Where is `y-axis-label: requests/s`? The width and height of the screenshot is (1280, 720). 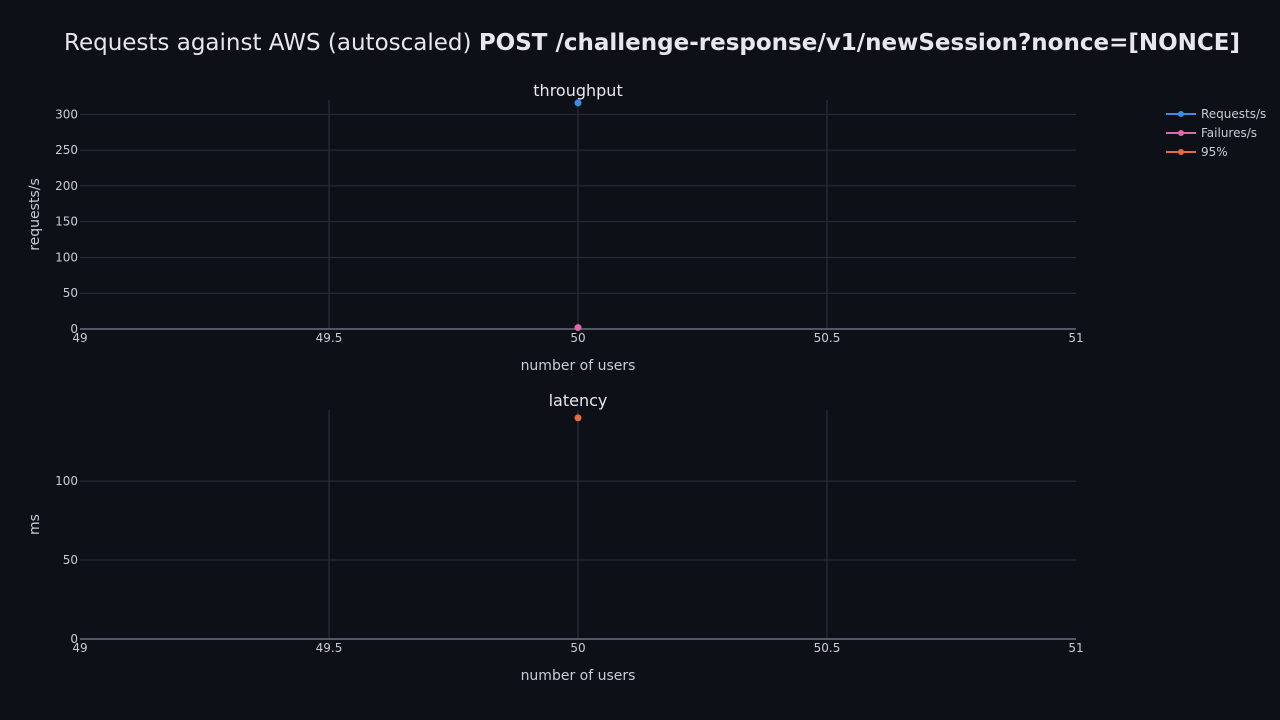
y-axis-label: requests/s is located at coordinates (35, 214).